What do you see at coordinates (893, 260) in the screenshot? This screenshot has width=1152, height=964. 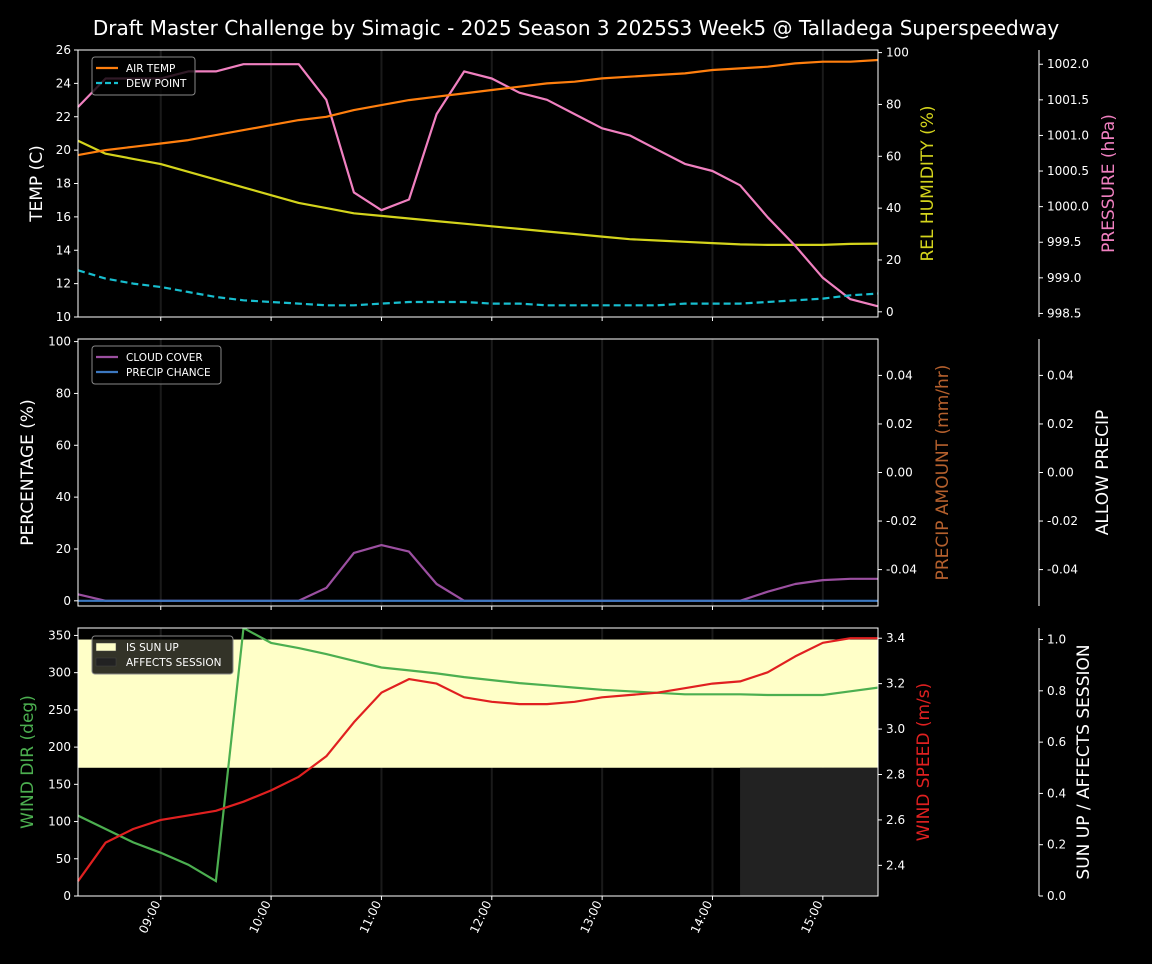 I see `humidity-tick-label: 20` at bounding box center [893, 260].